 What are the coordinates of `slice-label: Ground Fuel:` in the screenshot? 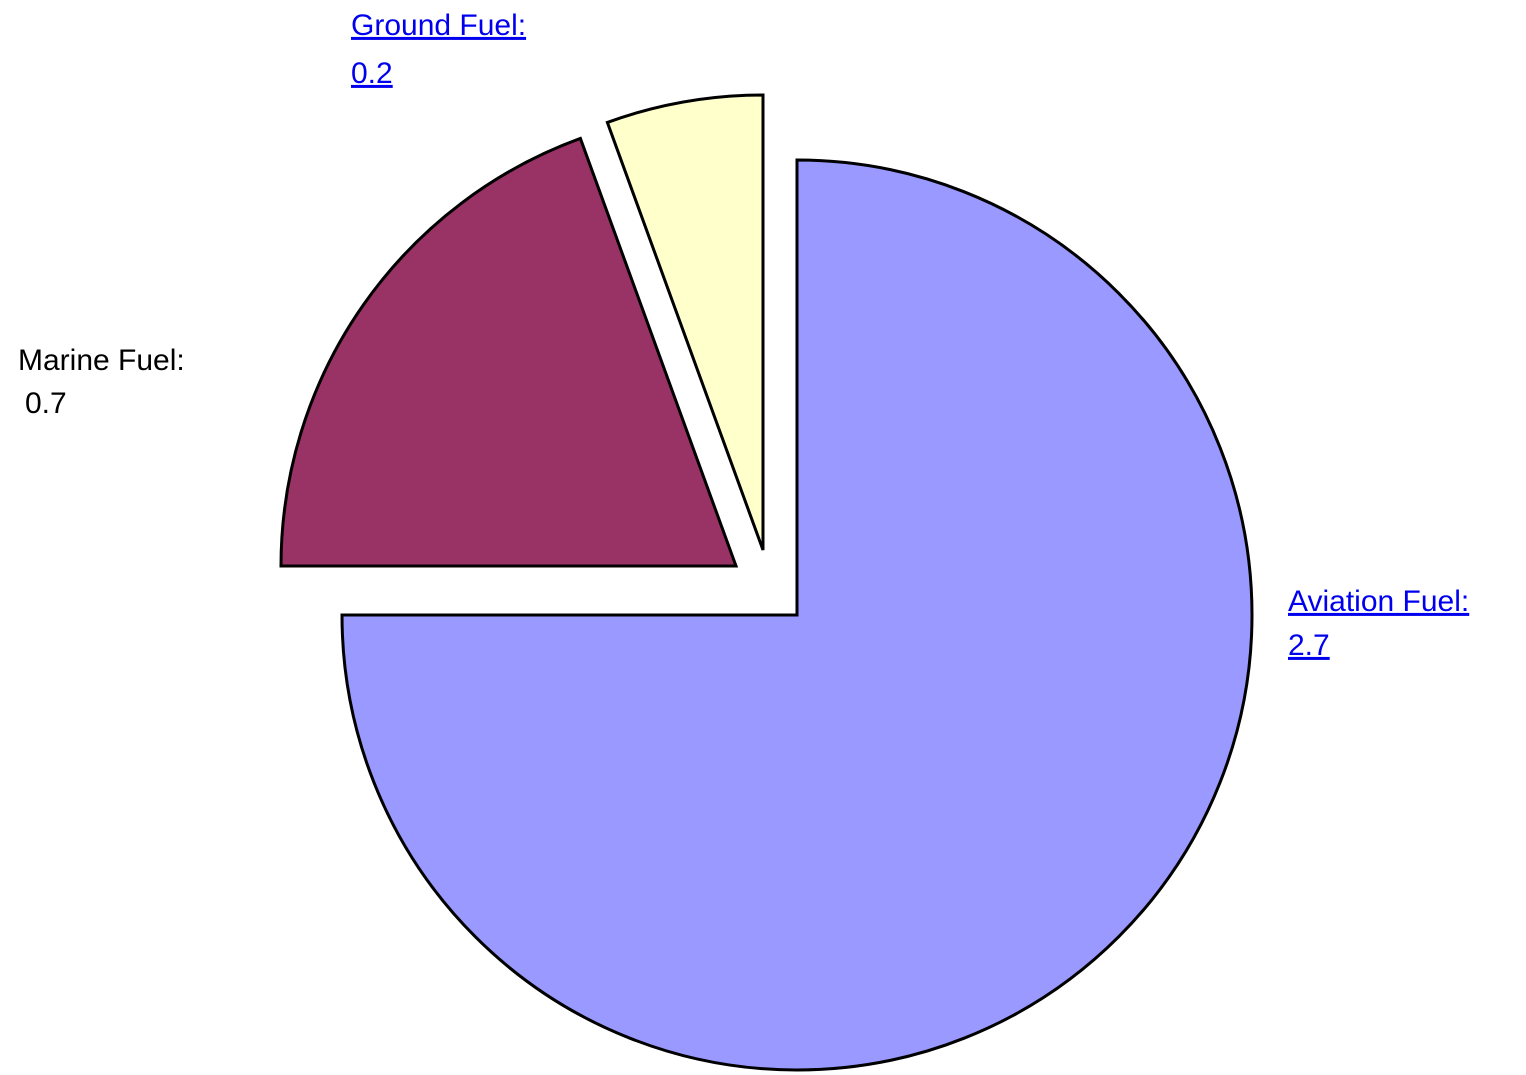 It's located at (438, 25).